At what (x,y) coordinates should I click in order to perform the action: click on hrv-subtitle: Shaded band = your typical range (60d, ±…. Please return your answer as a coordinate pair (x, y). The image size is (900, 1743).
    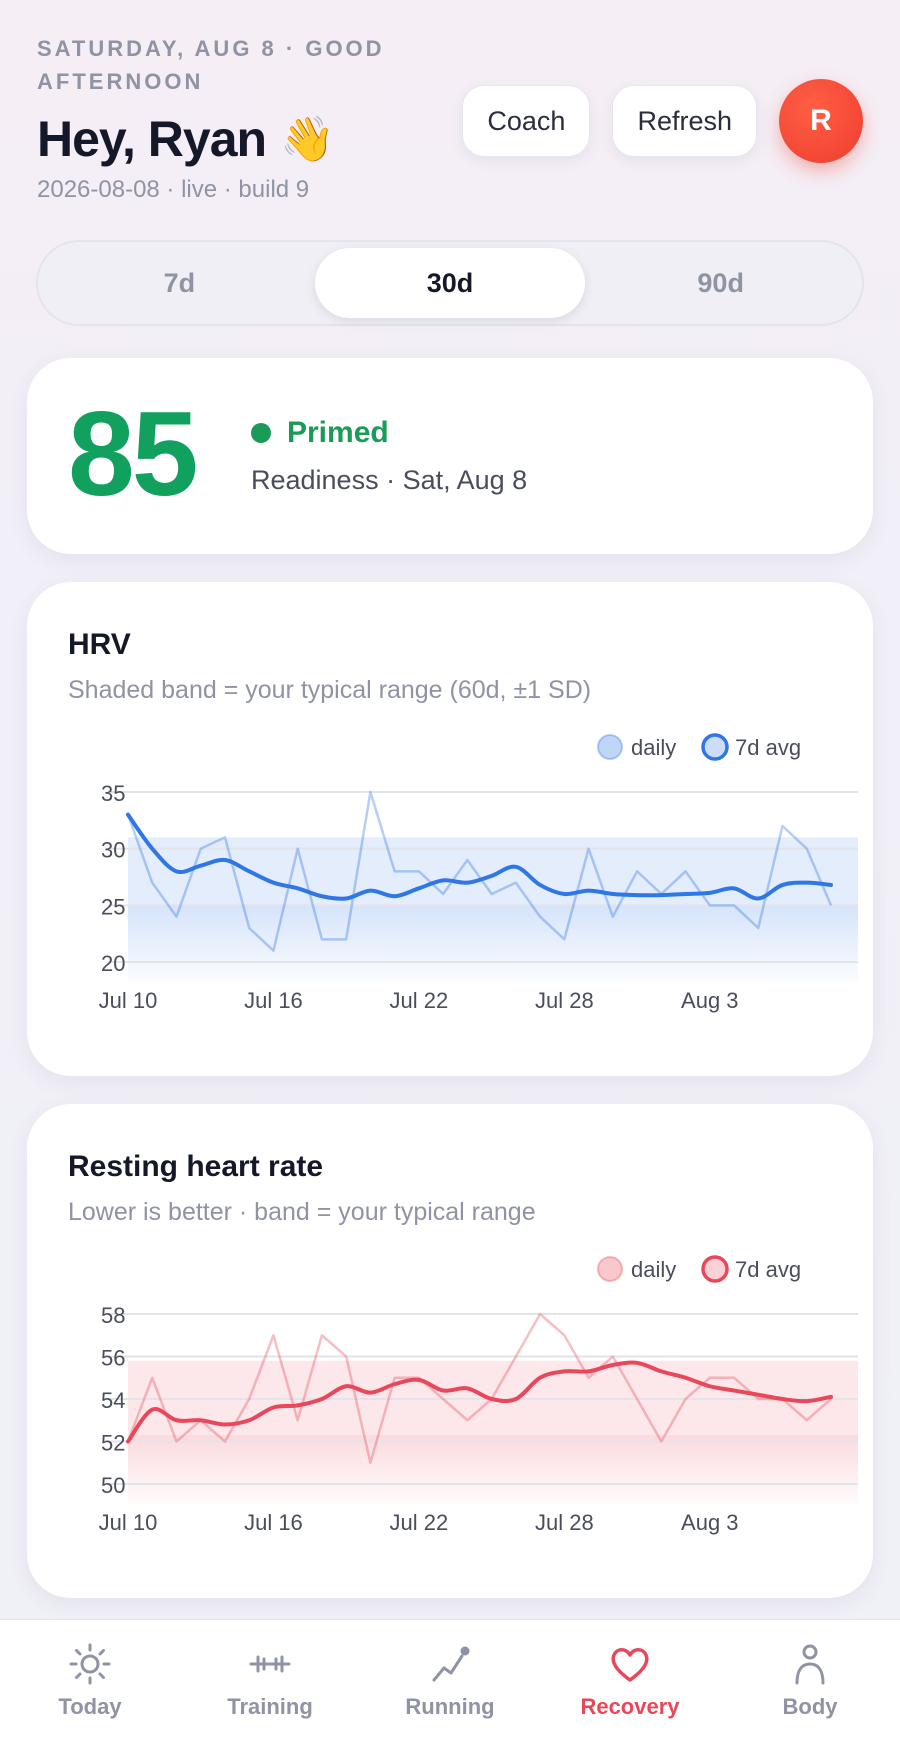
    Looking at the image, I should click on (330, 690).